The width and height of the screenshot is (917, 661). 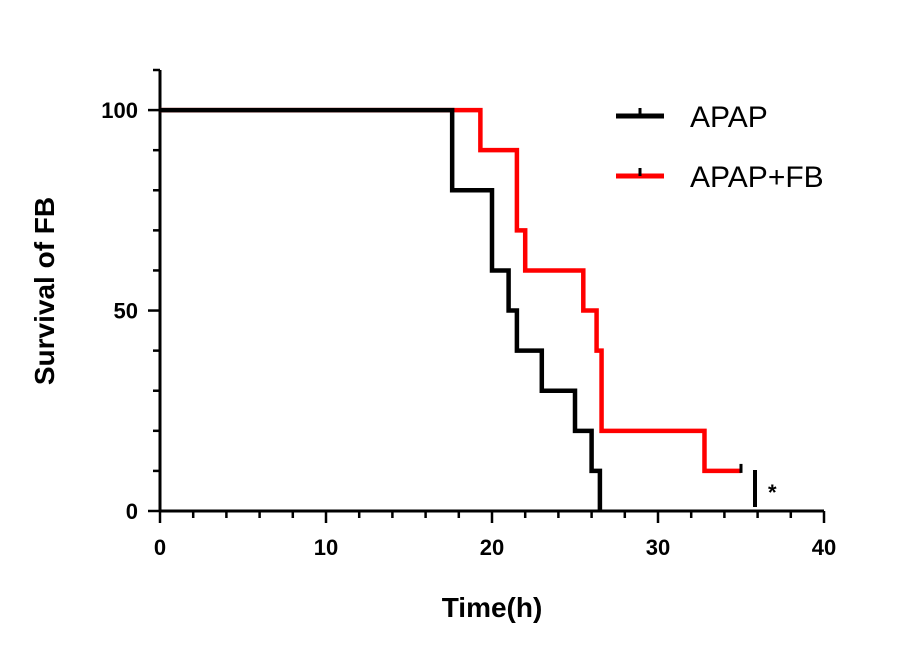 I want to click on x-tick-label: 10, so click(x=326, y=547).